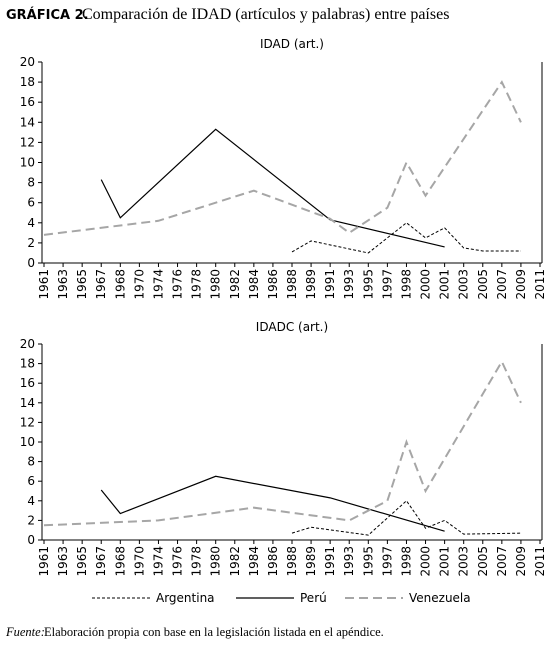  Describe the element at coordinates (185, 598) in the screenshot. I see `legend-label: Argentina` at that location.